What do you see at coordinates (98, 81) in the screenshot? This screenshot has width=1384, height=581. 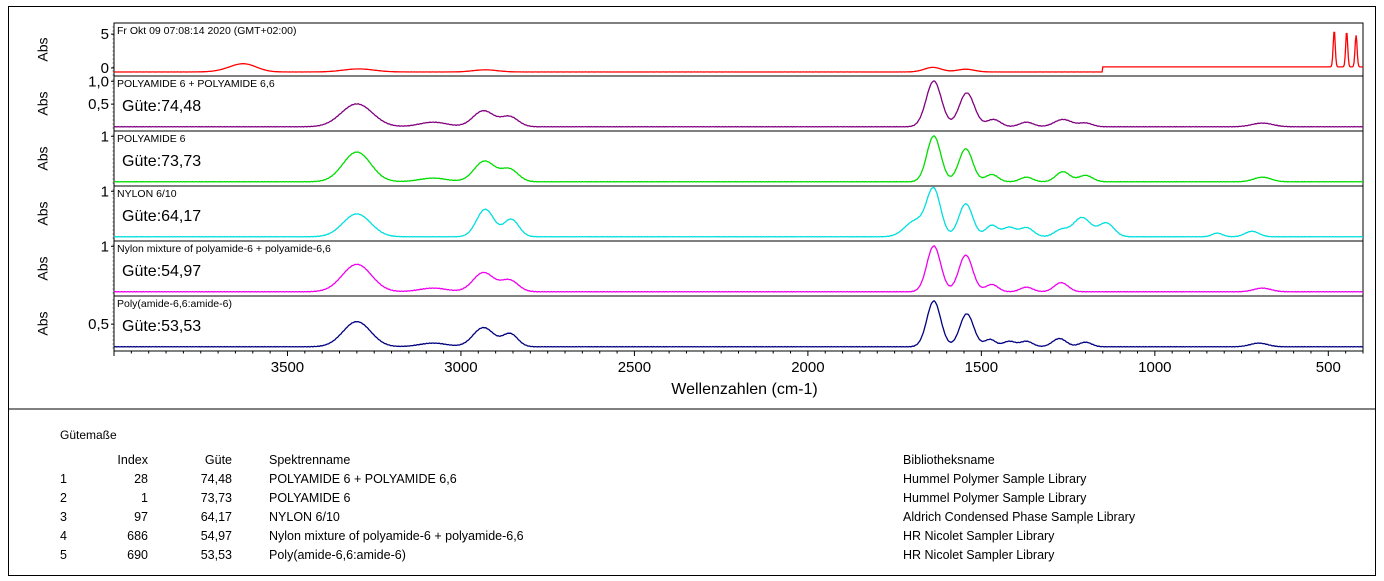 I see `y-tick-label: 1,0` at bounding box center [98, 81].